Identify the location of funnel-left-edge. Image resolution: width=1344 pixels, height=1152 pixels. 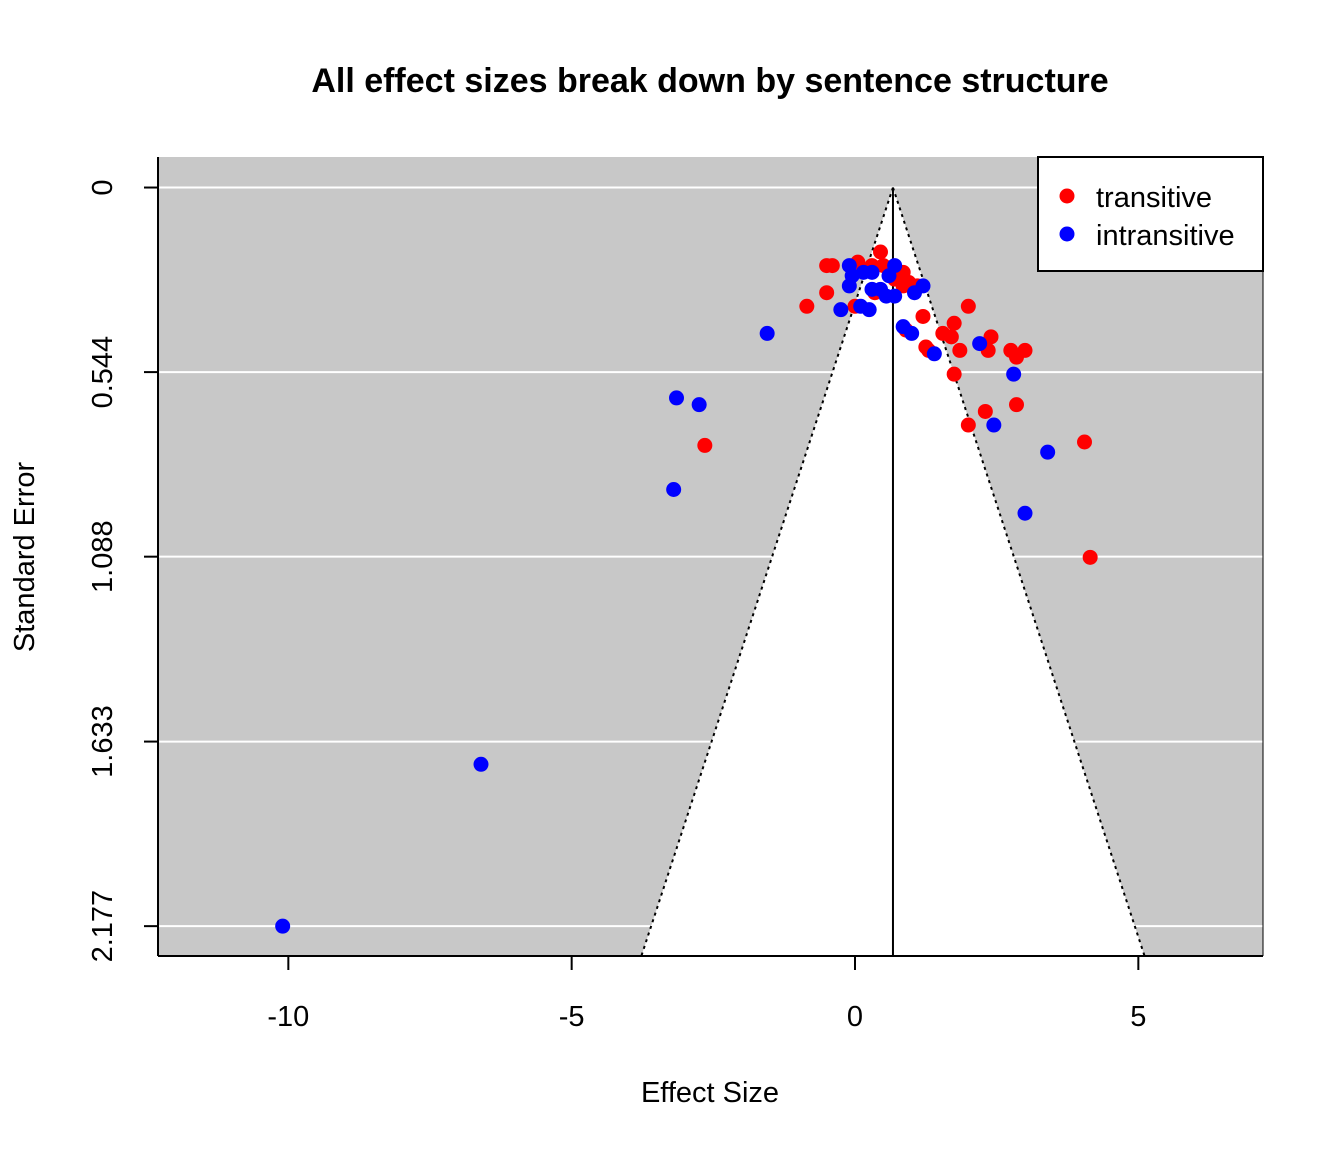
(767, 572).